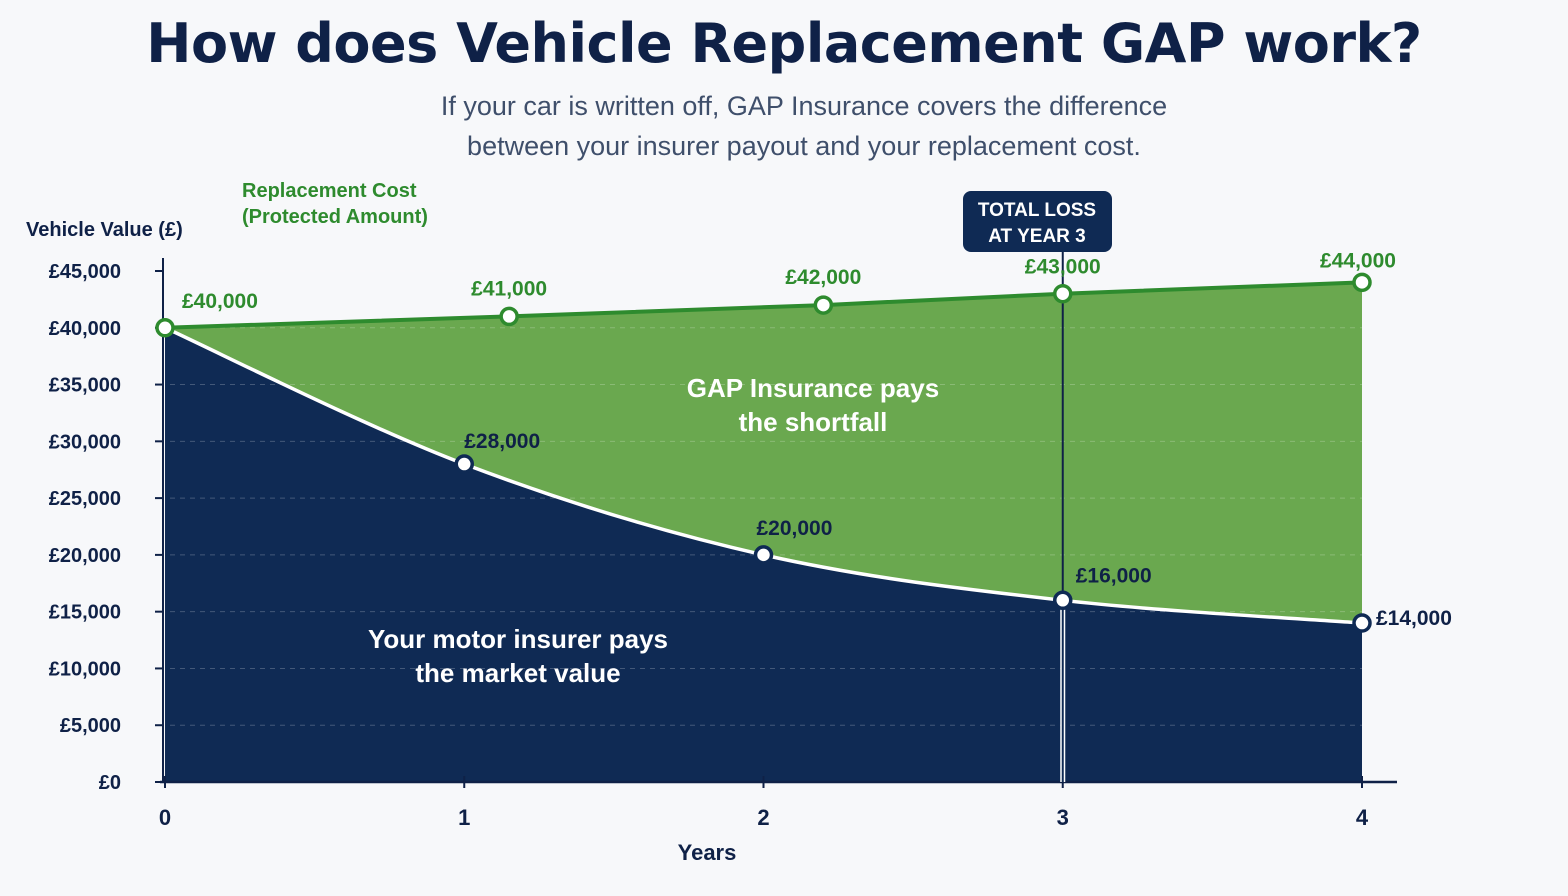 Image resolution: width=1568 pixels, height=896 pixels. What do you see at coordinates (220, 301) in the screenshot?
I see `replacement-value-label-0: £40,000` at bounding box center [220, 301].